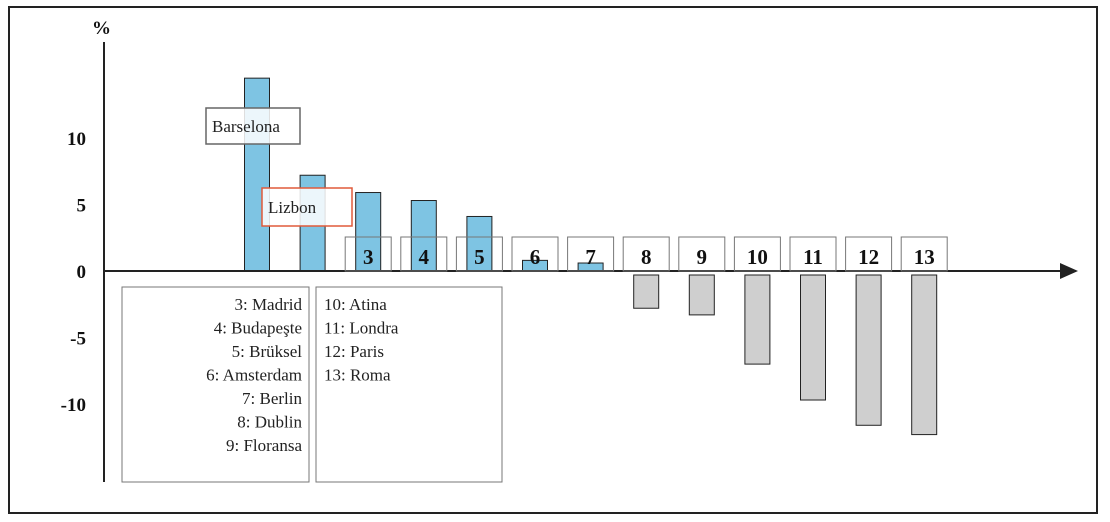 The height and width of the screenshot is (522, 1110). I want to click on legend-entry: 7: Berlin, so click(272, 398).